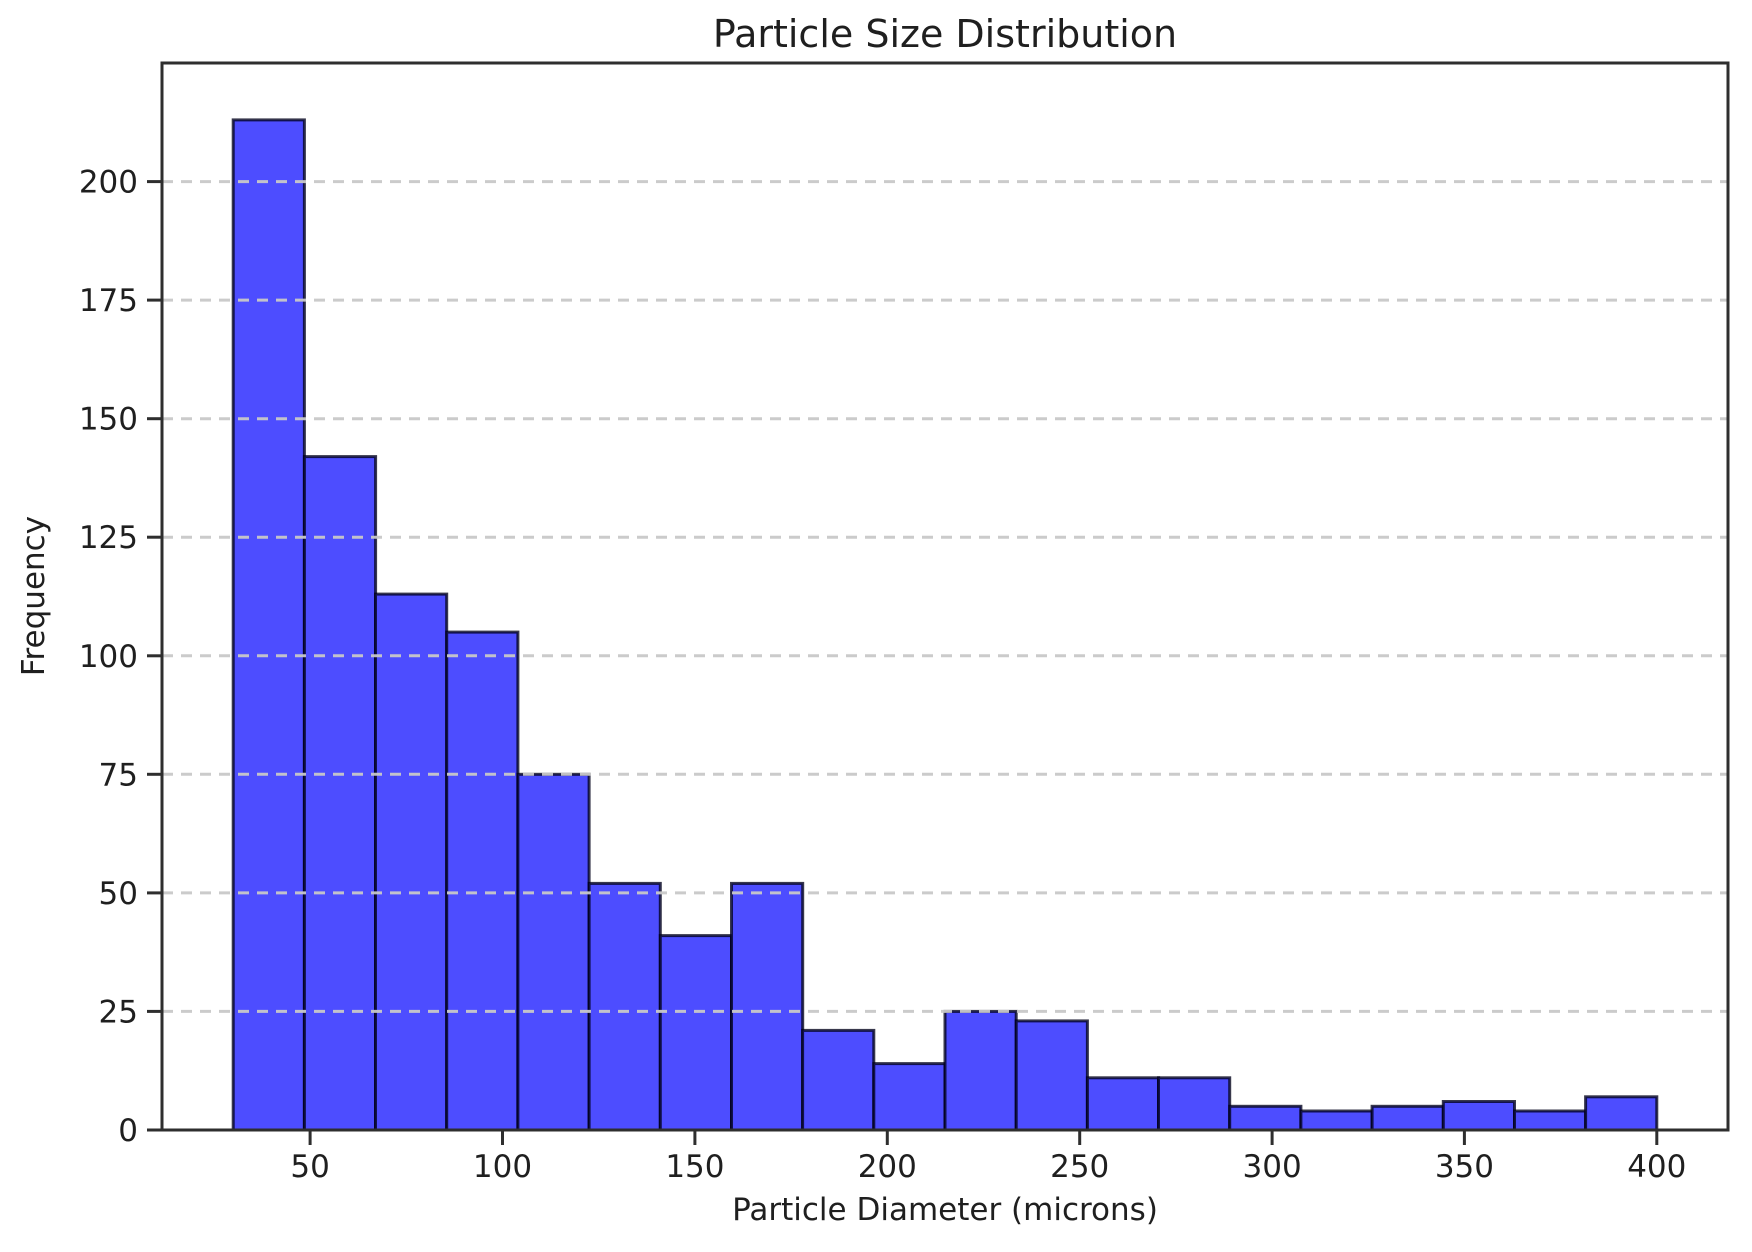  Describe the element at coordinates (309, 1167) in the screenshot. I see `x-tick-label: 50` at that location.